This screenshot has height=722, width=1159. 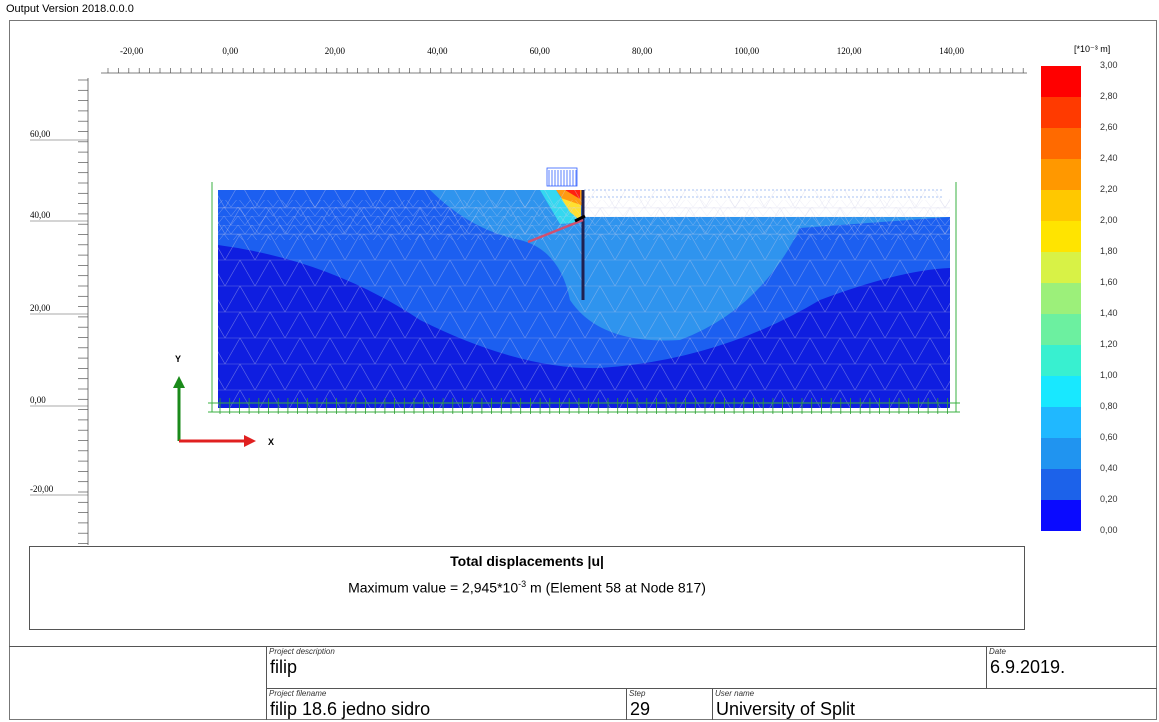 What do you see at coordinates (1028, 667) in the screenshot?
I see `date: 6.9.2019.` at bounding box center [1028, 667].